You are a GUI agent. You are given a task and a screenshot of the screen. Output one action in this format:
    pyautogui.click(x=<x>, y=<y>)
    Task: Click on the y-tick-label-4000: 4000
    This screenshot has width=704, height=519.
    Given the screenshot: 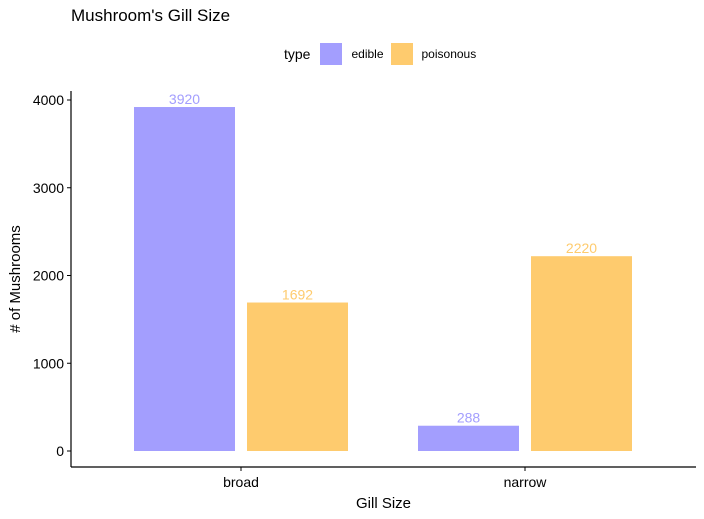 What is the action you would take?
    pyautogui.click(x=48, y=100)
    